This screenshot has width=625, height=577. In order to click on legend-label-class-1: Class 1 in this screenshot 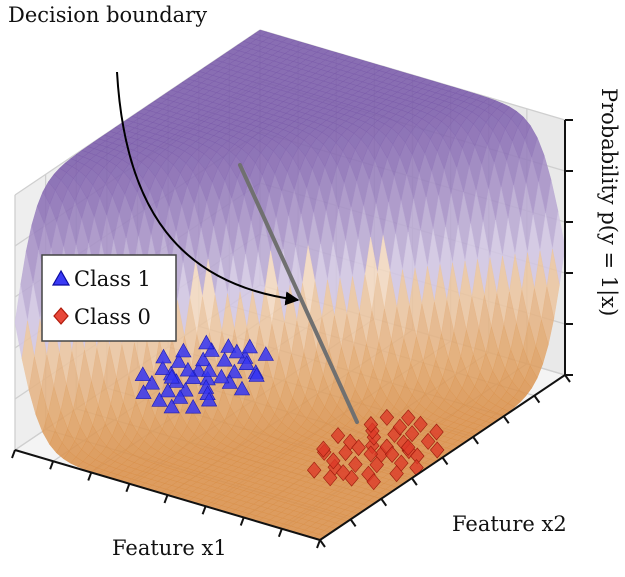, I will do `click(112, 279)`.